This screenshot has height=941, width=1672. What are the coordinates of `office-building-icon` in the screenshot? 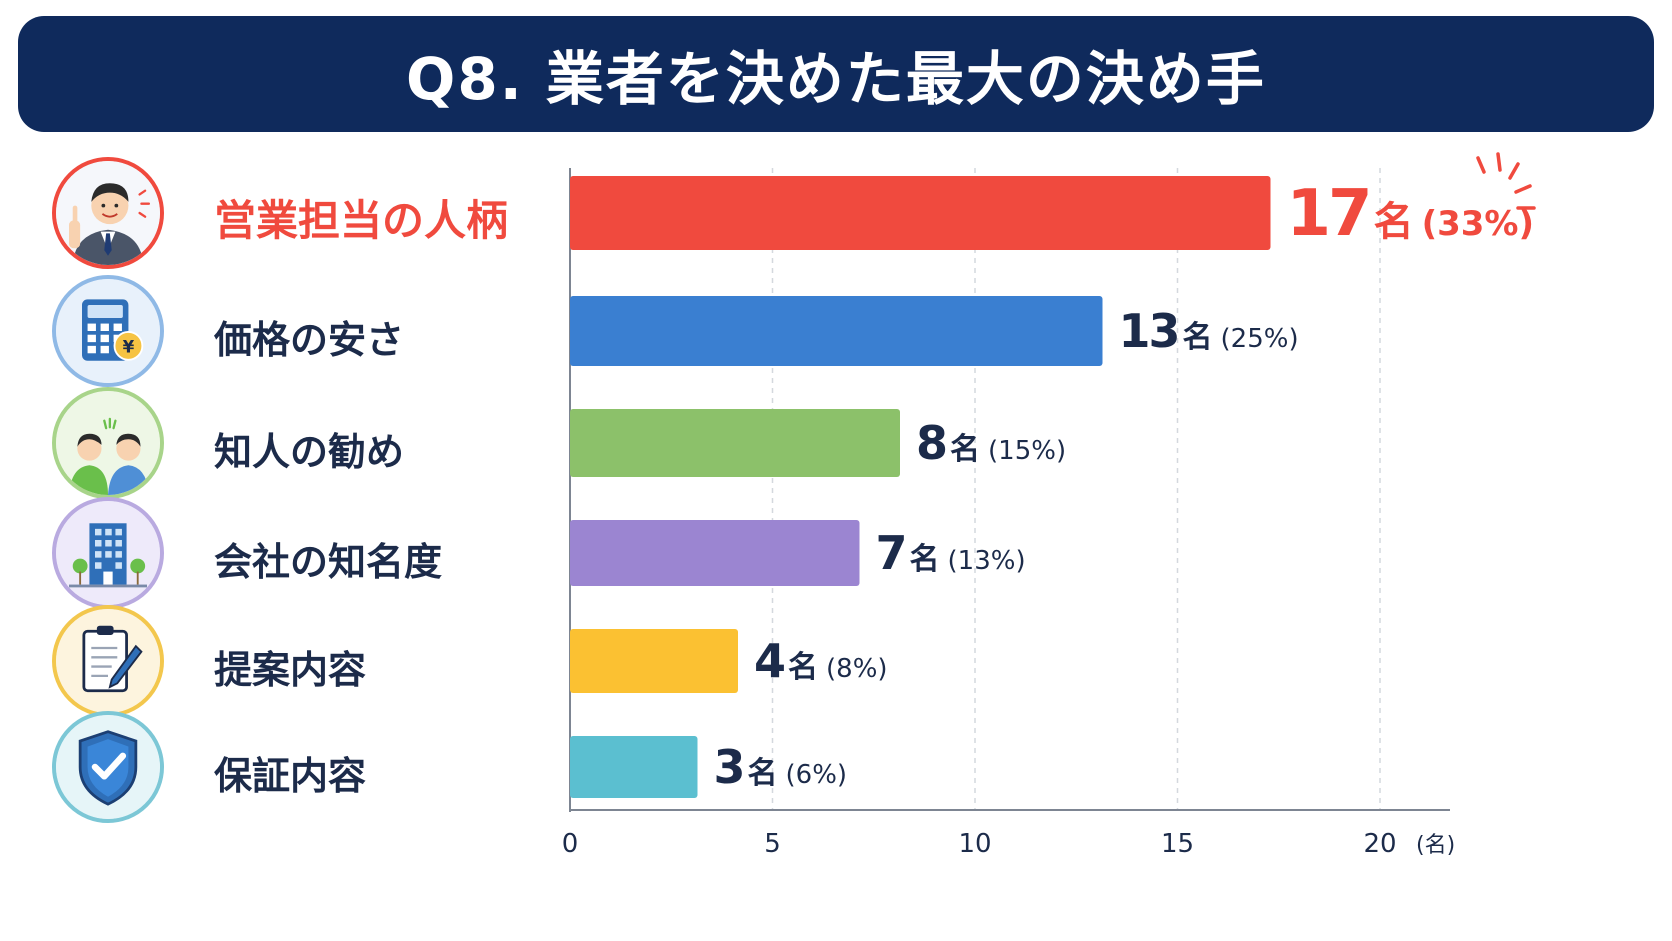 It's located at (108, 553).